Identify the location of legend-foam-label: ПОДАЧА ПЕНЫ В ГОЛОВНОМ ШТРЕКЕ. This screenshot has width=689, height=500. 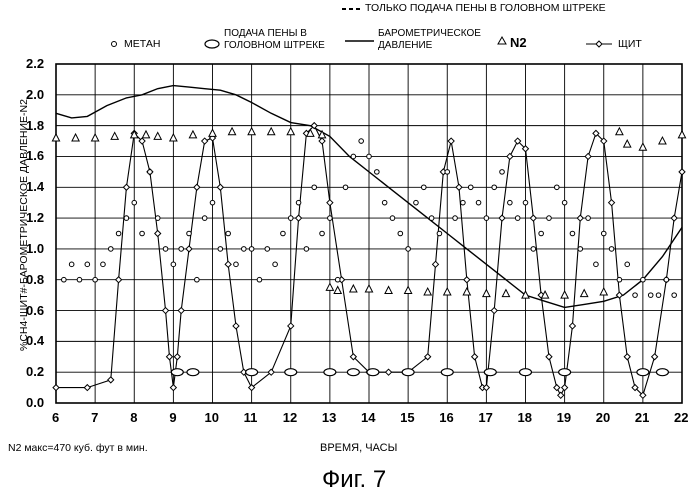
(278, 40).